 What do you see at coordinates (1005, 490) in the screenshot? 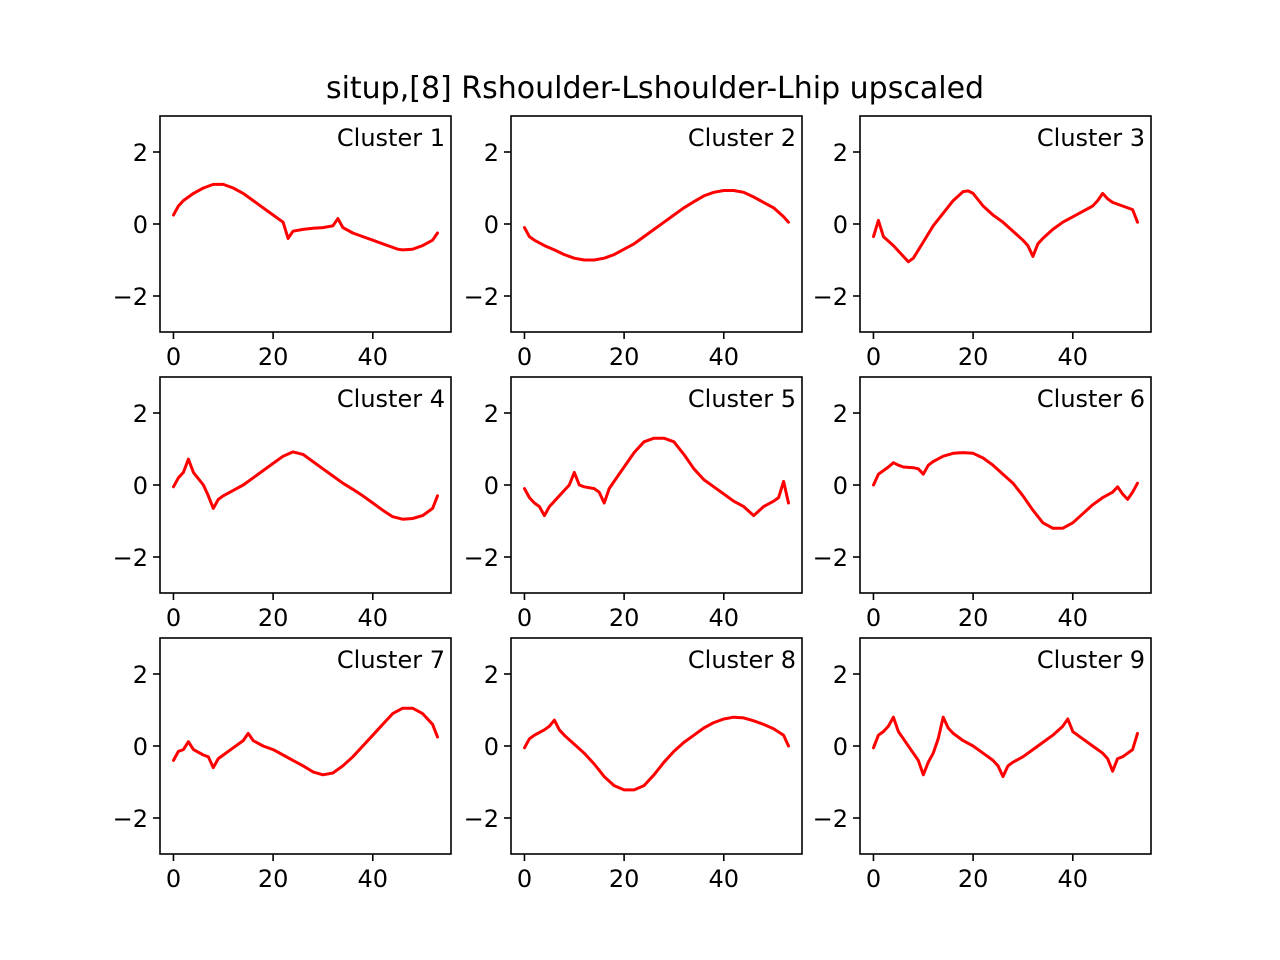
I see `cluster-6-line` at bounding box center [1005, 490].